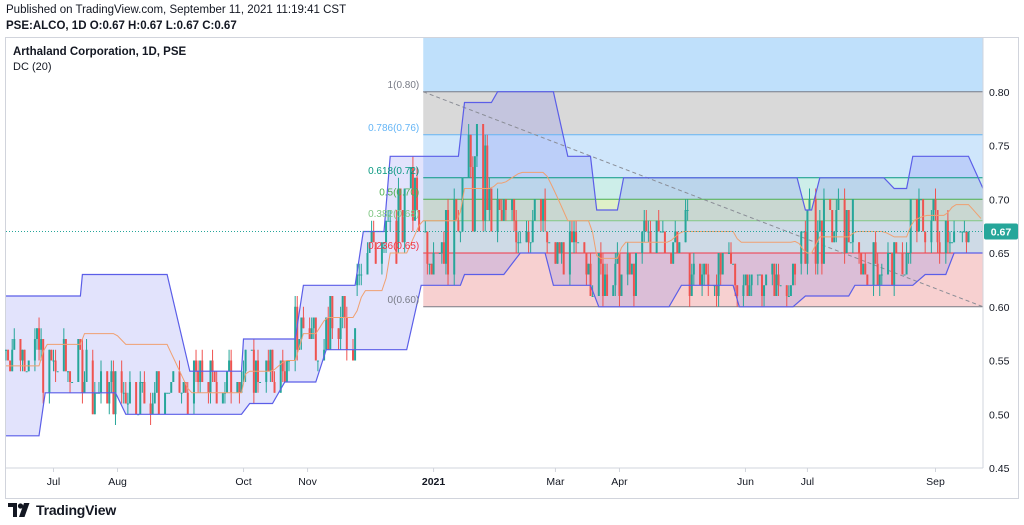 This screenshot has width=1024, height=525. Describe the element at coordinates (53, 482) in the screenshot. I see `time-tick-label: Jul` at that location.